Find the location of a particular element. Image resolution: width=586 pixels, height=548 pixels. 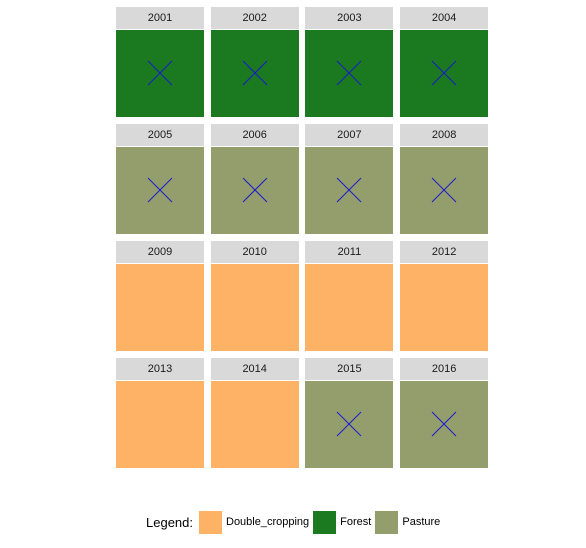

facet-panel-2002: 2002 is located at coordinates (254, 62).